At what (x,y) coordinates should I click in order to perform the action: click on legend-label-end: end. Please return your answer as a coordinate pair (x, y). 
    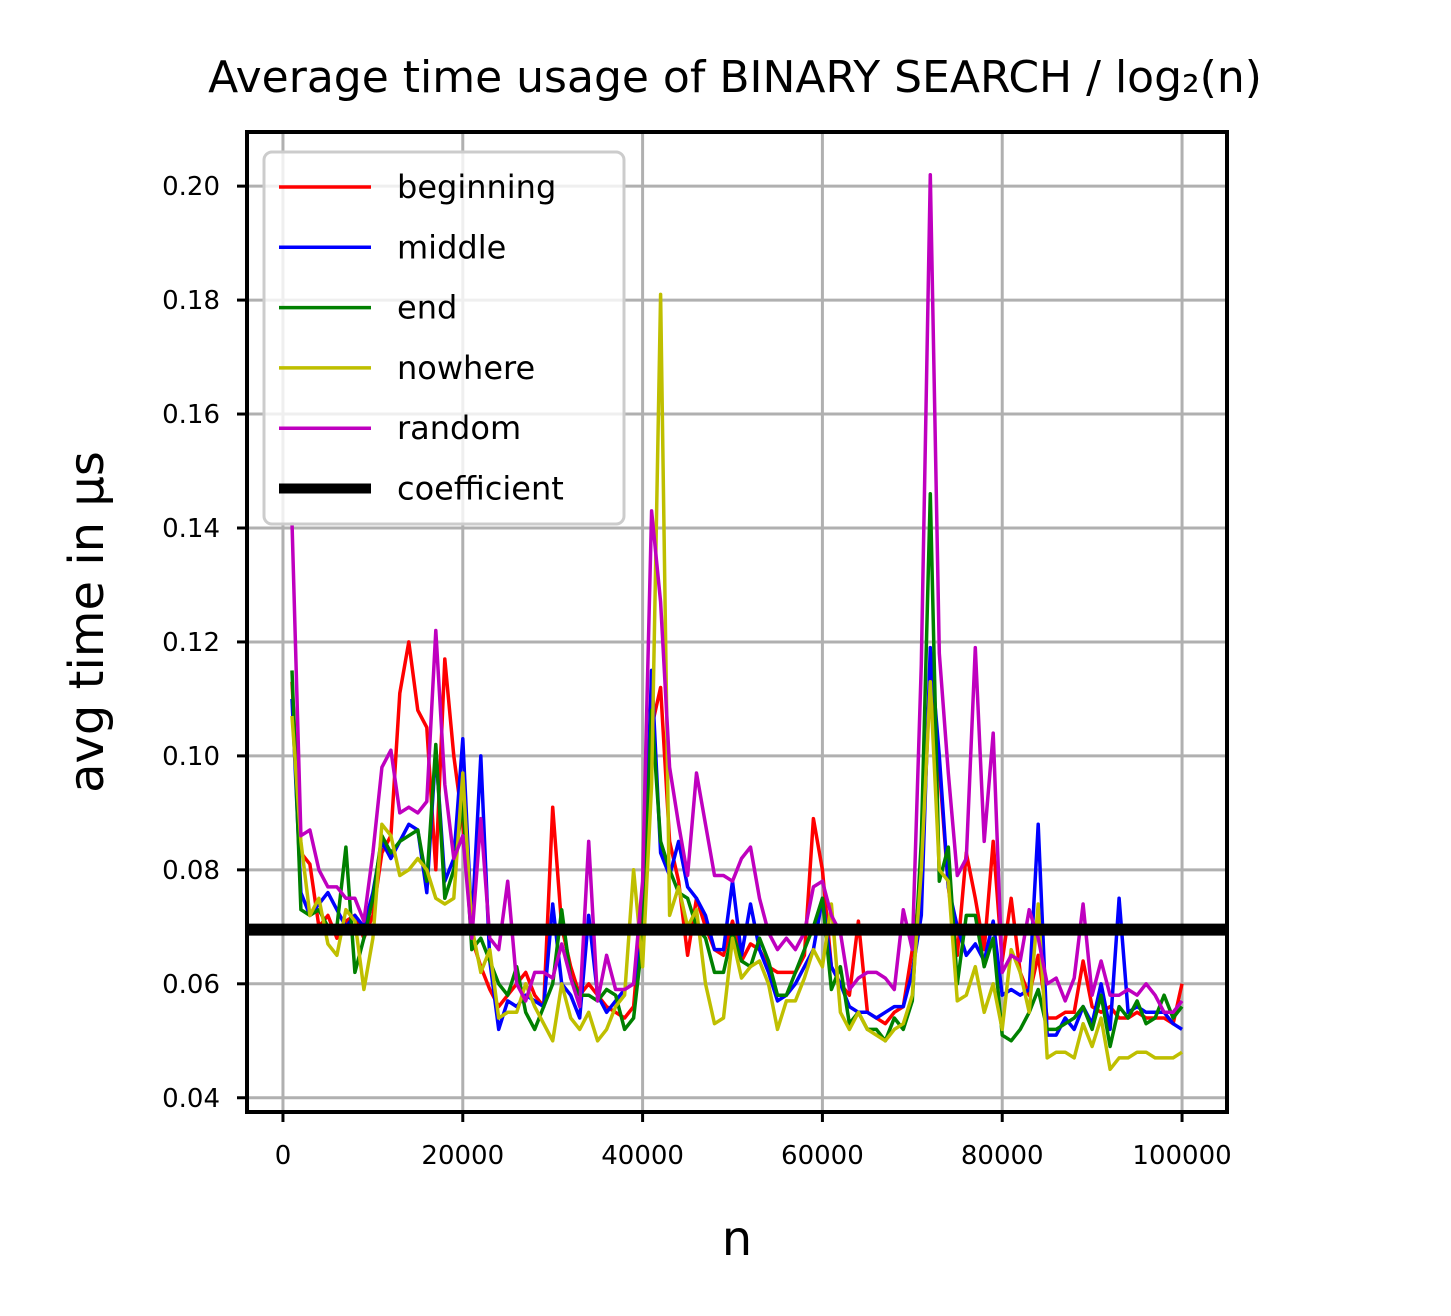
    Looking at the image, I should click on (427, 308).